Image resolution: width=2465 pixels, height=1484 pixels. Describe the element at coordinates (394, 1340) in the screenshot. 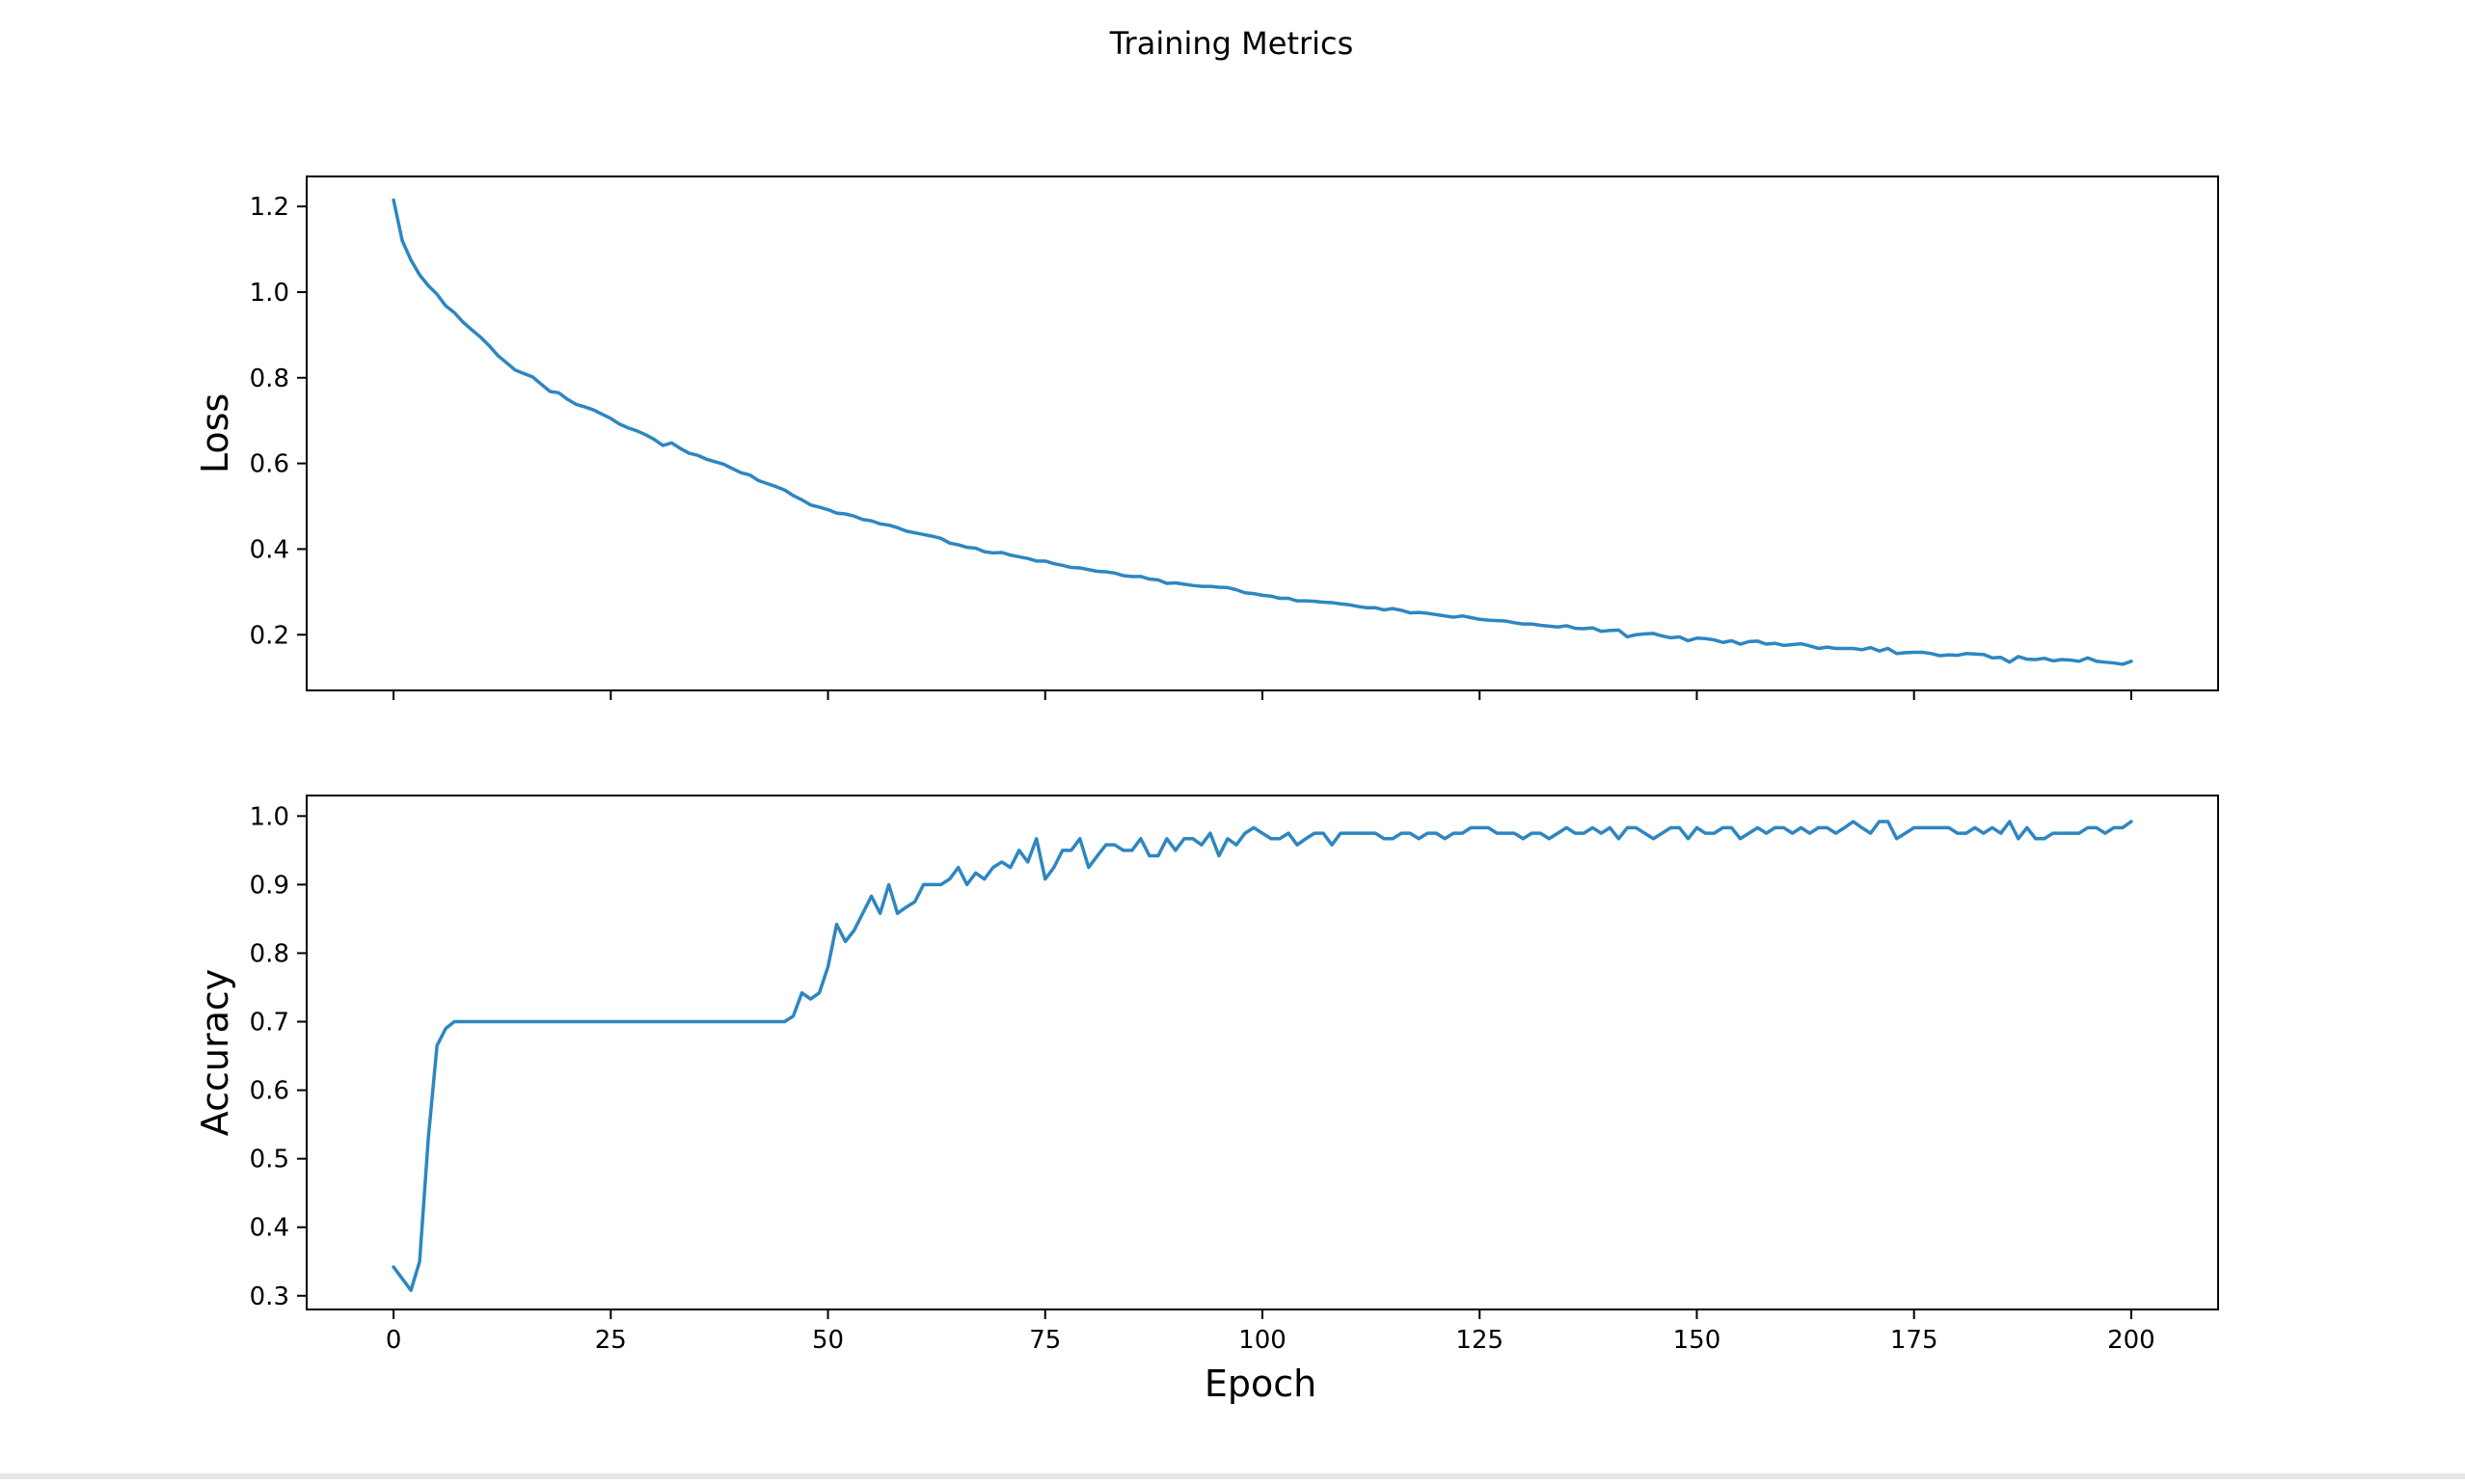

I see `x-tick-label: 0` at that location.